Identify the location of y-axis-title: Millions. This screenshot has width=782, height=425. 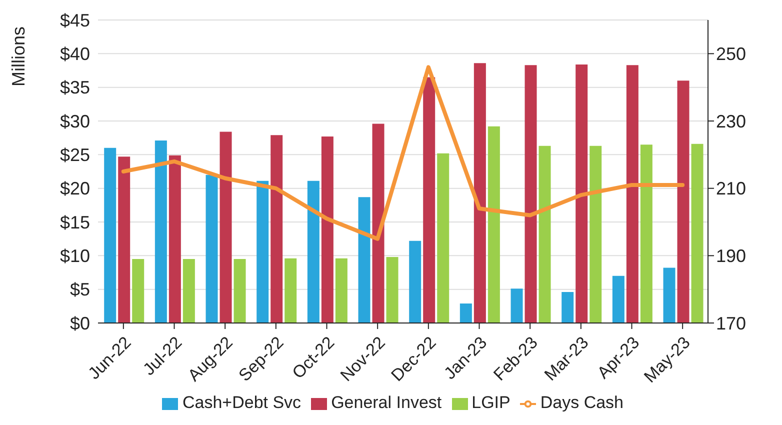
(18, 56).